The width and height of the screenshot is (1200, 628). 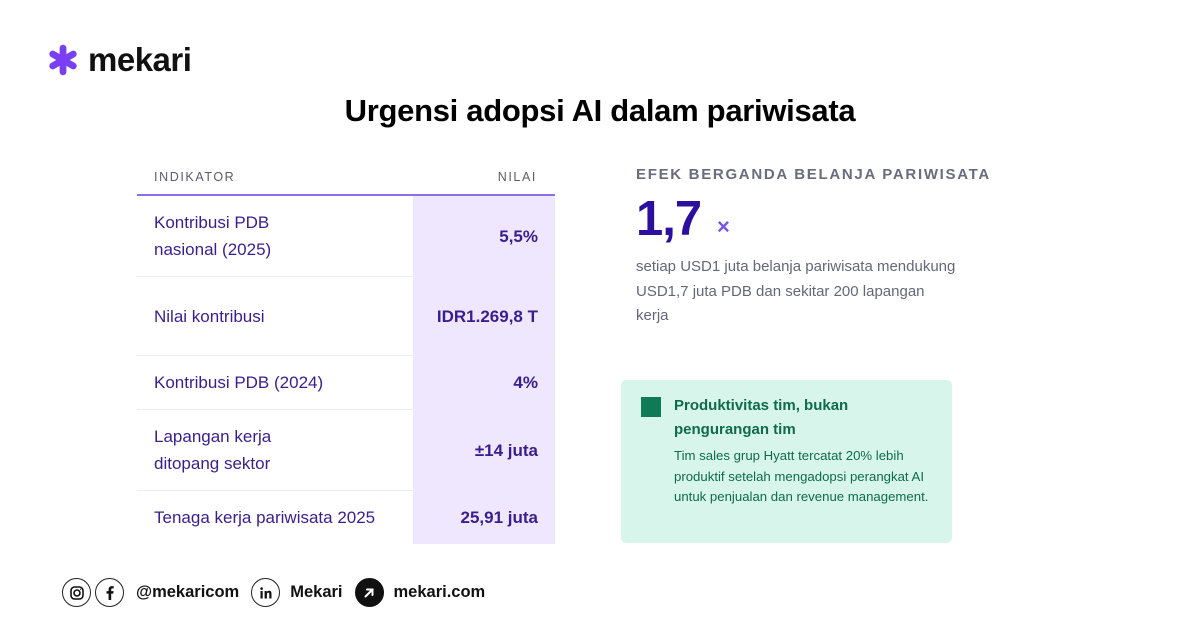 I want to click on row-indicator-text: Kontribusi PDB nasional (2025), so click(x=213, y=236).